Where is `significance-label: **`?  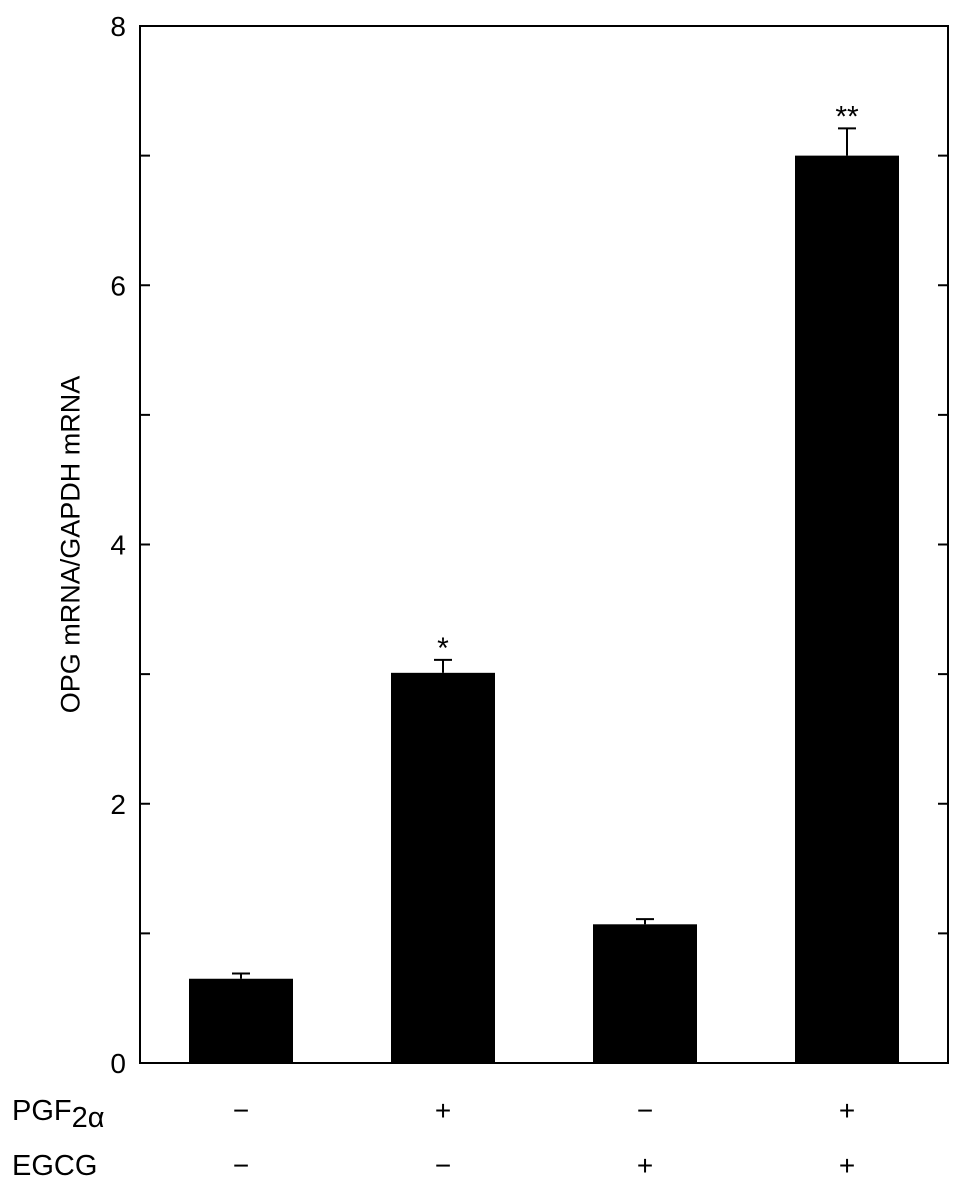 significance-label: ** is located at coordinates (847, 116).